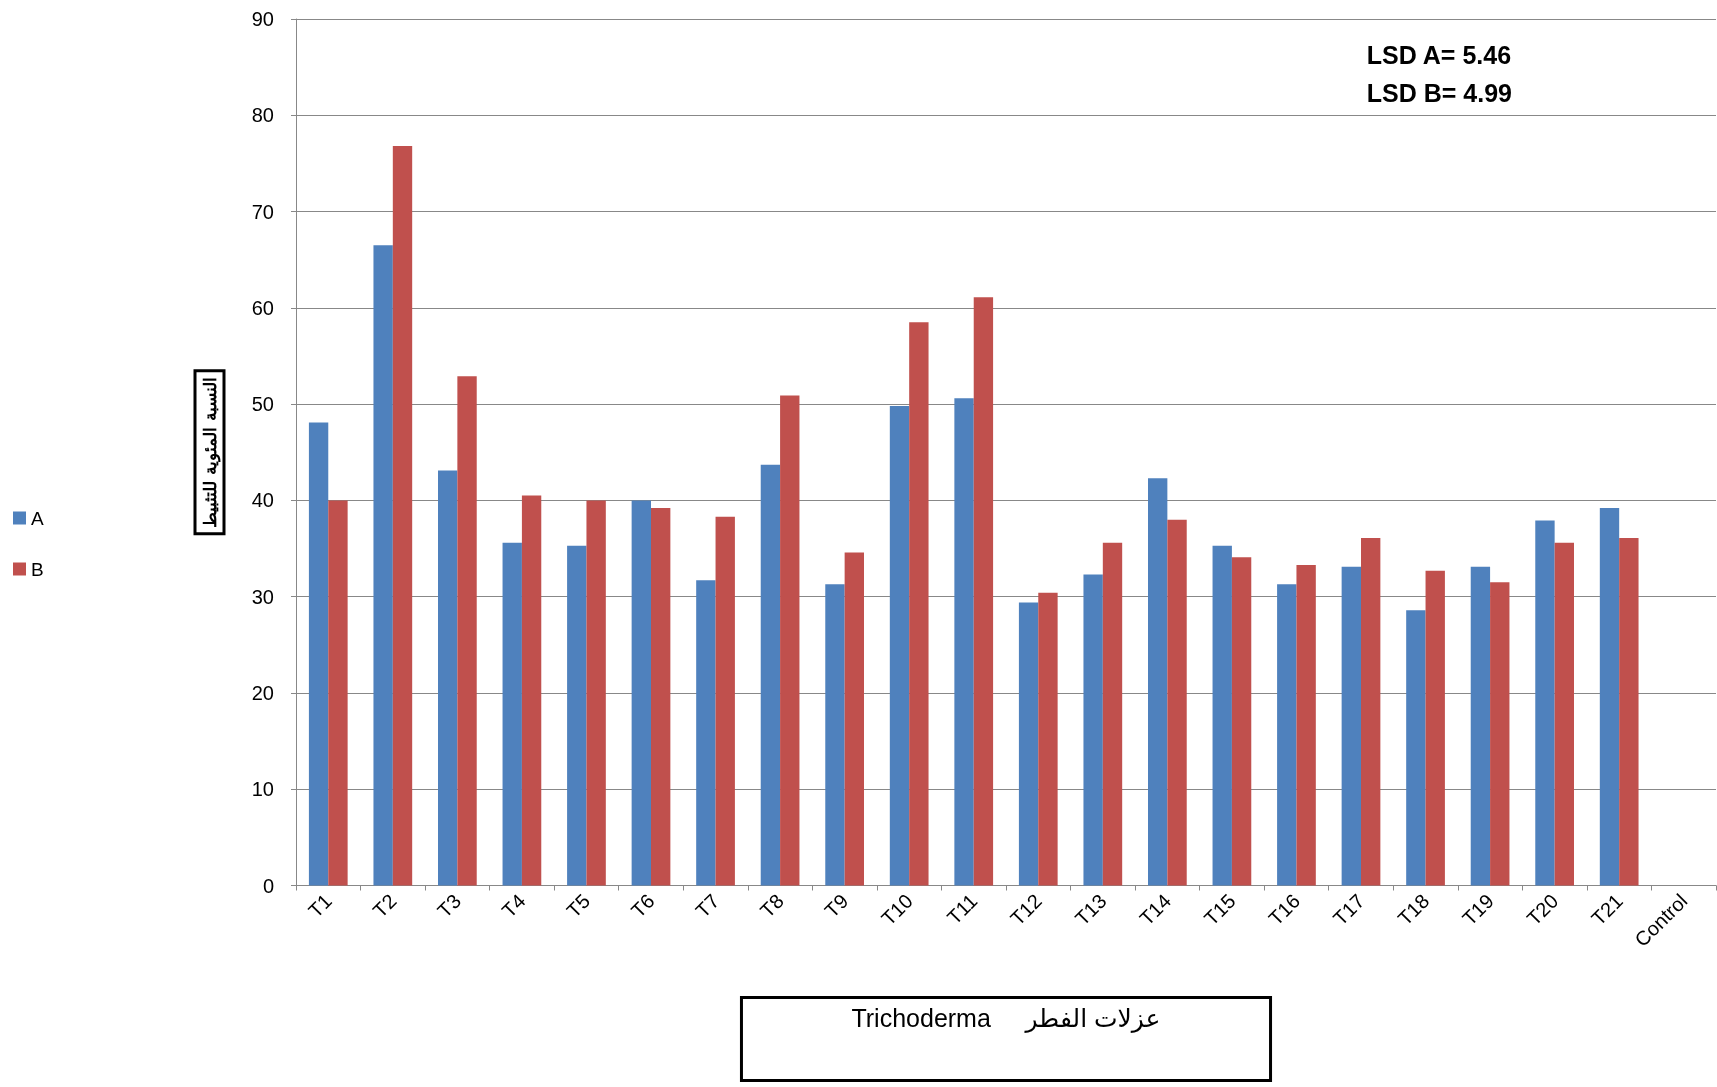 This screenshot has width=1717, height=1087. Describe the element at coordinates (37, 569) in the screenshot. I see `legend-label: B` at that location.